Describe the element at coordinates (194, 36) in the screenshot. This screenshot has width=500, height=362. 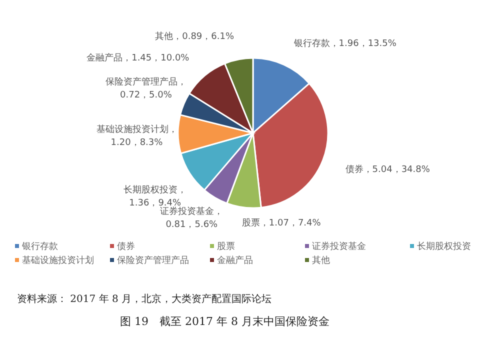
I see `data-label: 其他，0.89，6.1%` at that location.